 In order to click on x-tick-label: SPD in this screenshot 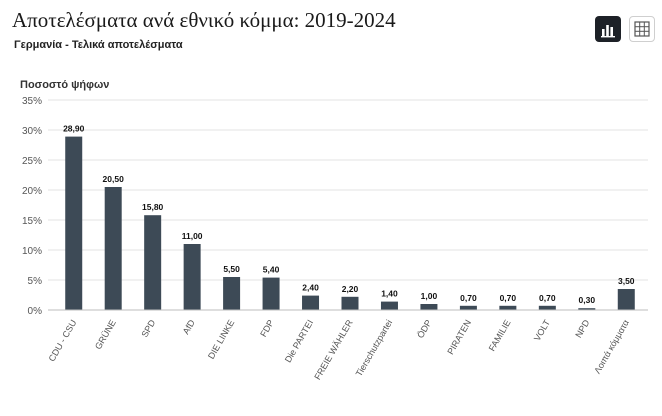, I will do `click(148, 328)`.